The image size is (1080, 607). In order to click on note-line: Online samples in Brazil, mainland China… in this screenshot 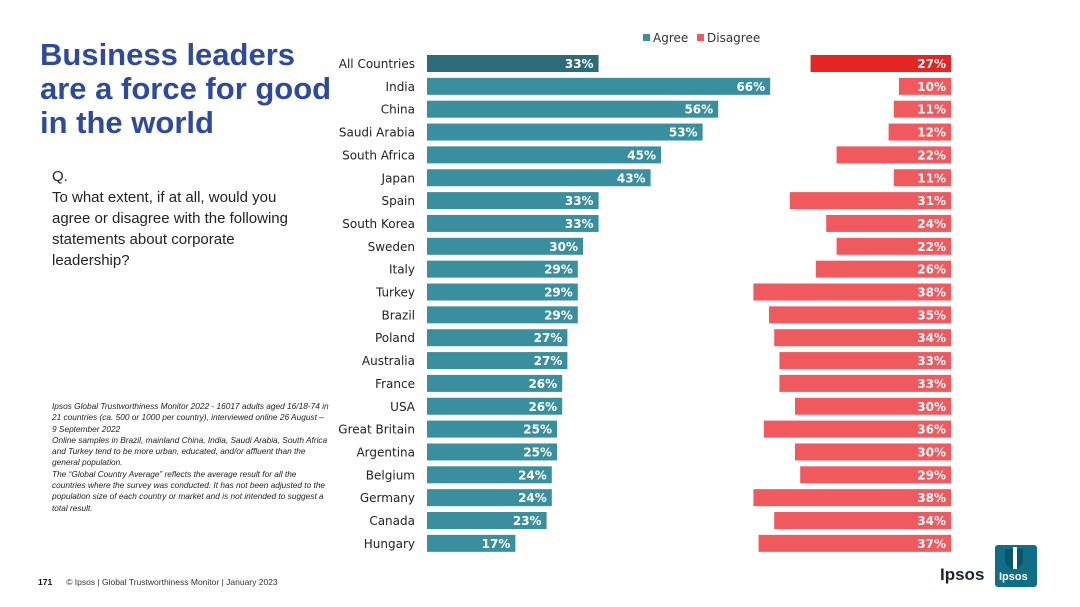, I will do `click(190, 451)`.